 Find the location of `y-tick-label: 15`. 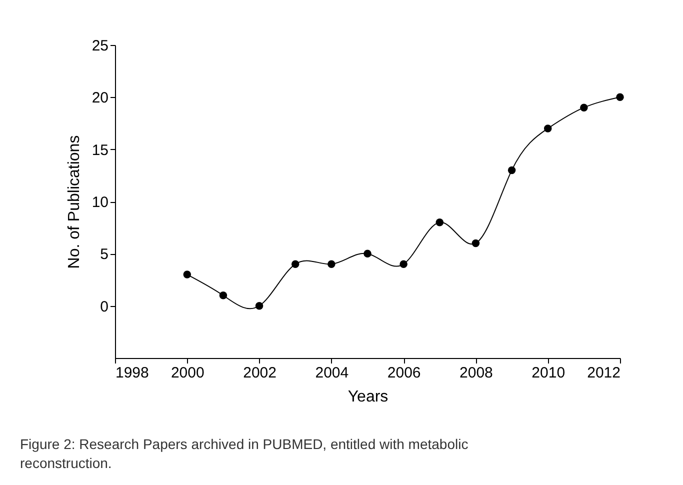

y-tick-label: 15 is located at coordinates (100, 150).